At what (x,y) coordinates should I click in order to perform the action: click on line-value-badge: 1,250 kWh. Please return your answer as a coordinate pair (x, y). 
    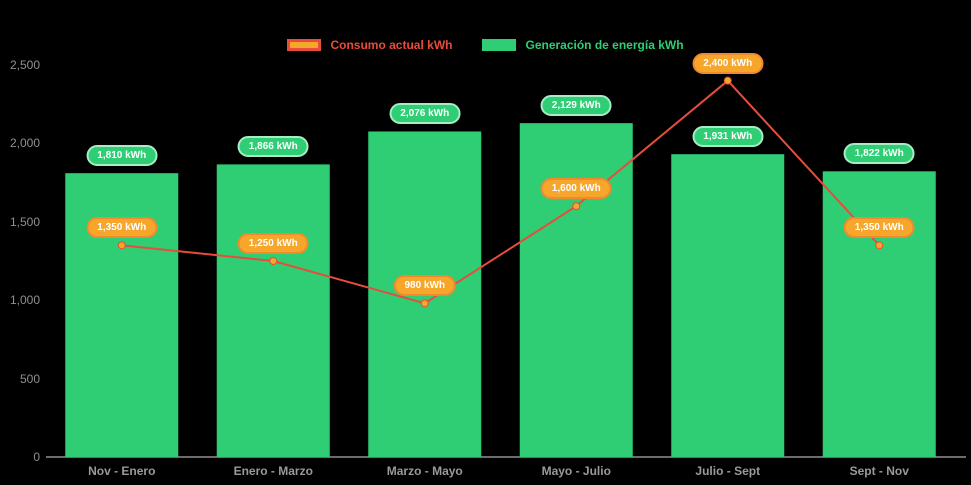
    Looking at the image, I should click on (273, 243).